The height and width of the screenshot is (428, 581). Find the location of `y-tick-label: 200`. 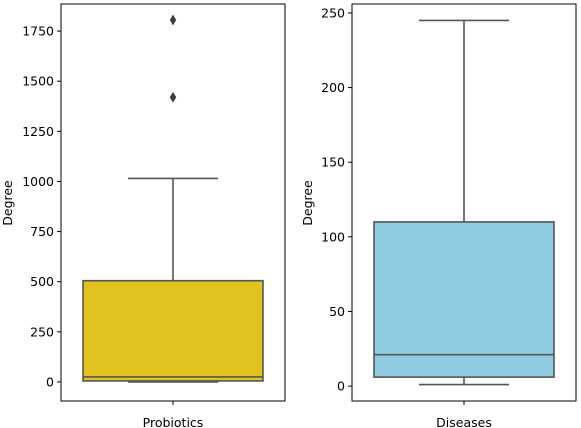

y-tick-label: 200 is located at coordinates (333, 87).